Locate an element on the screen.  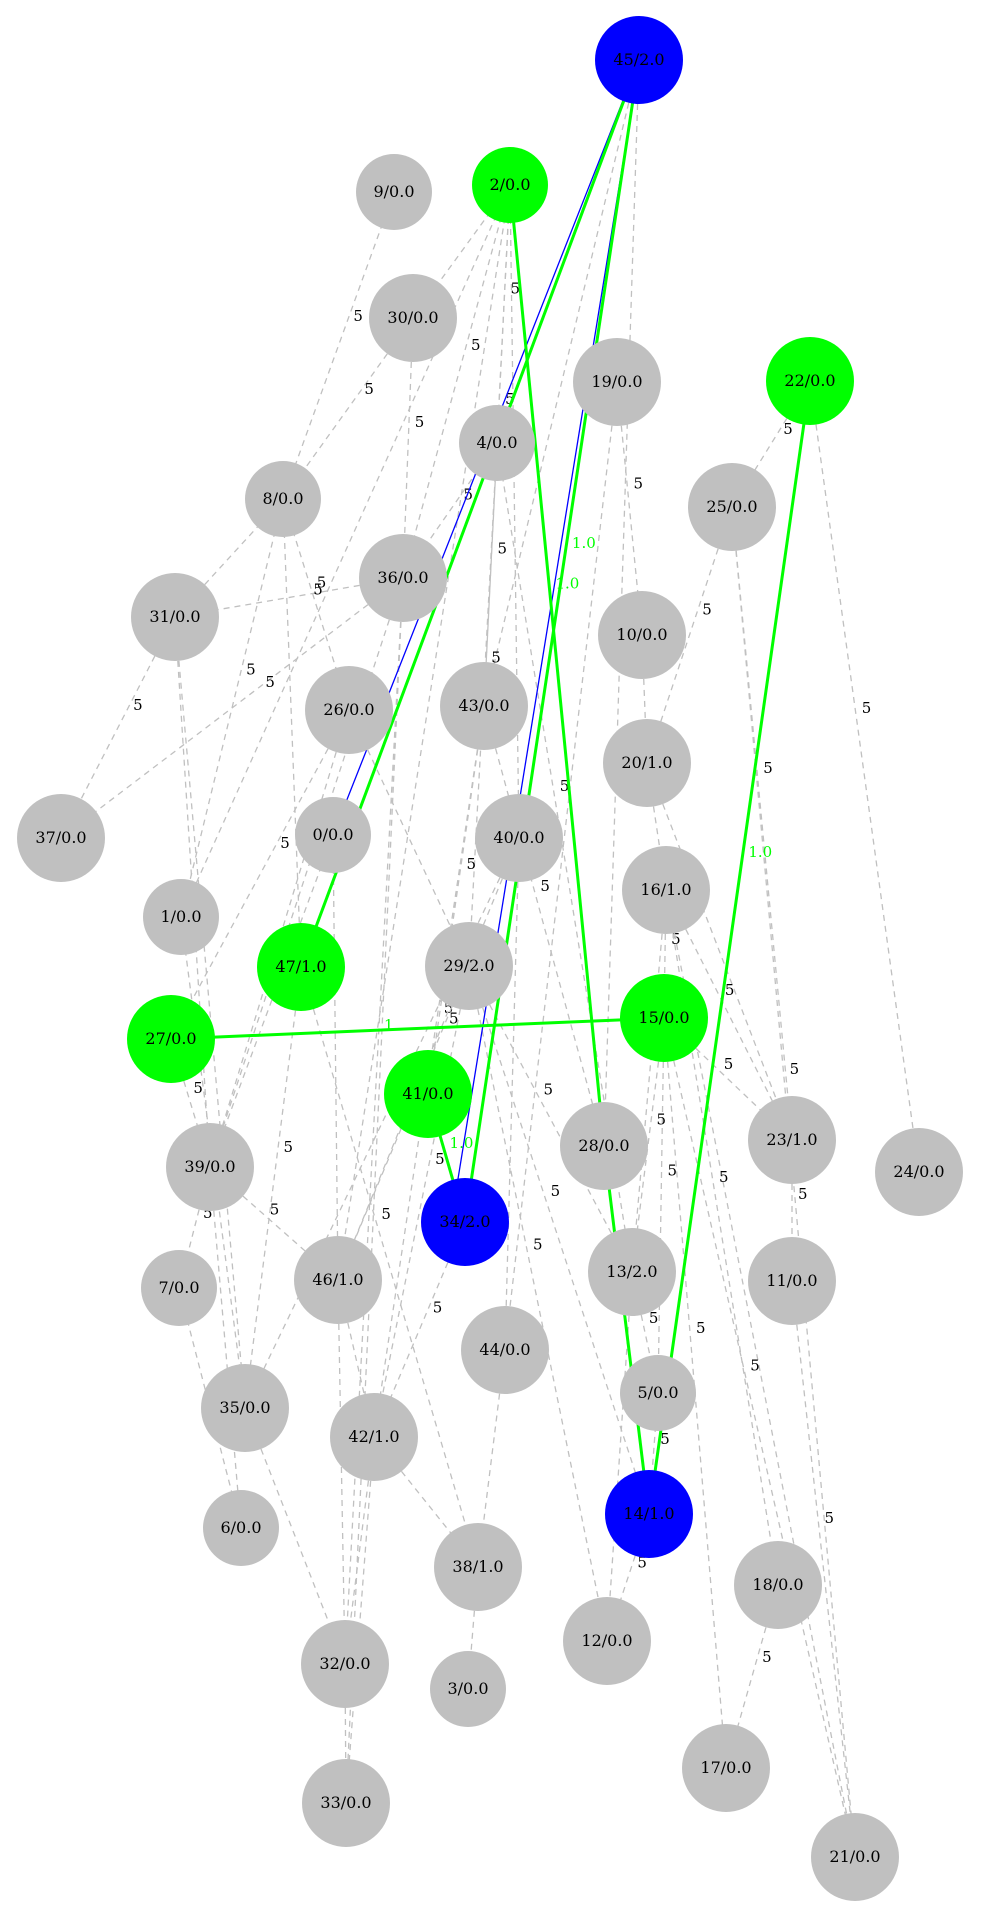
edge-label-29-14: 5 is located at coordinates (556, 1191).